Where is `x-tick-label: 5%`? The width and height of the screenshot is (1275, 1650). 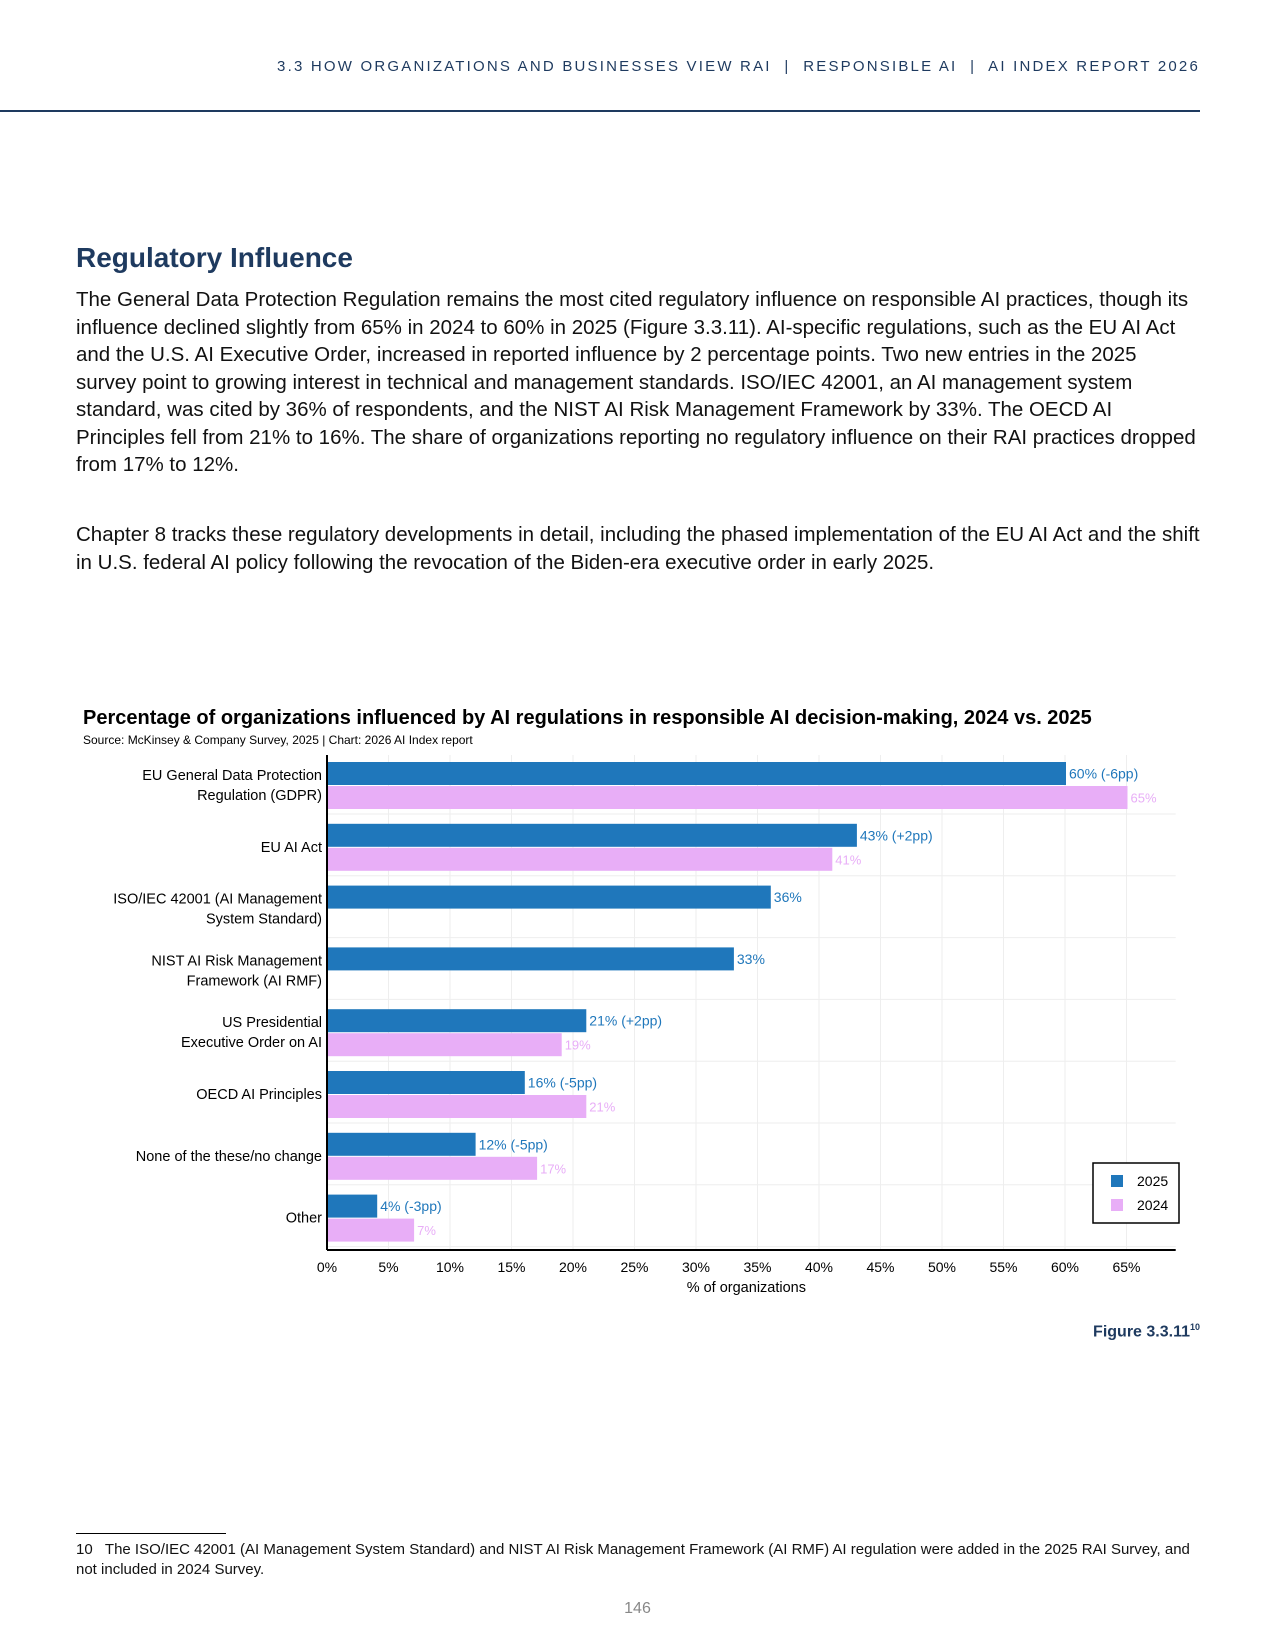
x-tick-label: 5% is located at coordinates (388, 1267).